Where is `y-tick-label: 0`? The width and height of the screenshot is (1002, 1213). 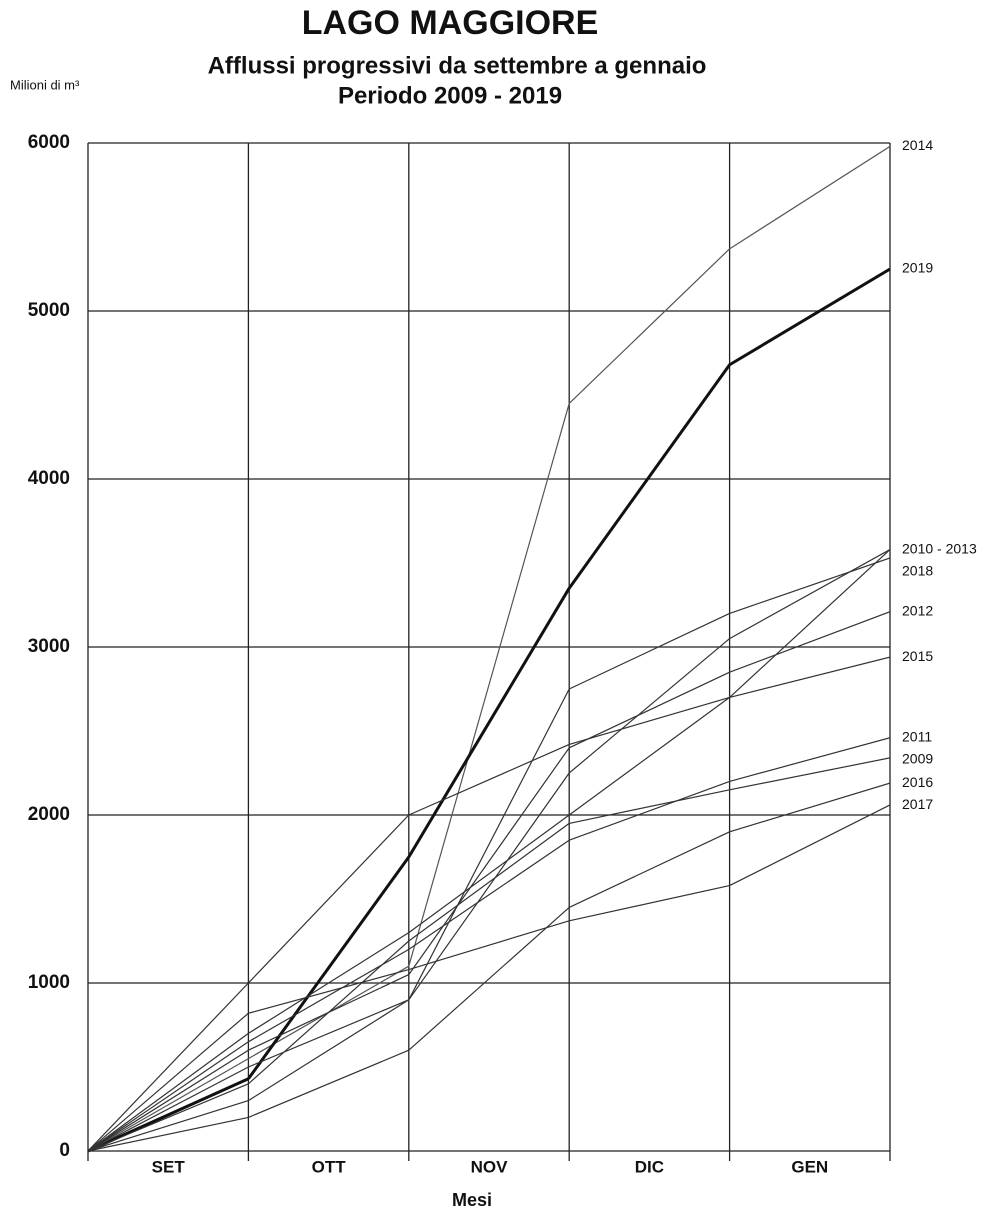 y-tick-label: 0 is located at coordinates (64, 1150).